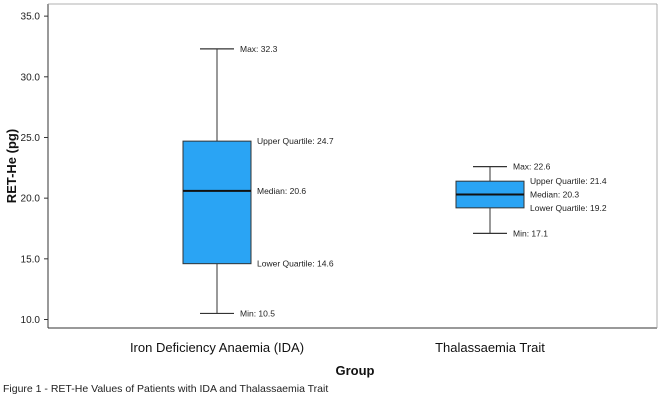 Image resolution: width=661 pixels, height=405 pixels. I want to click on upper-quartile-label: Upper Quartile: 21.4, so click(568, 181).